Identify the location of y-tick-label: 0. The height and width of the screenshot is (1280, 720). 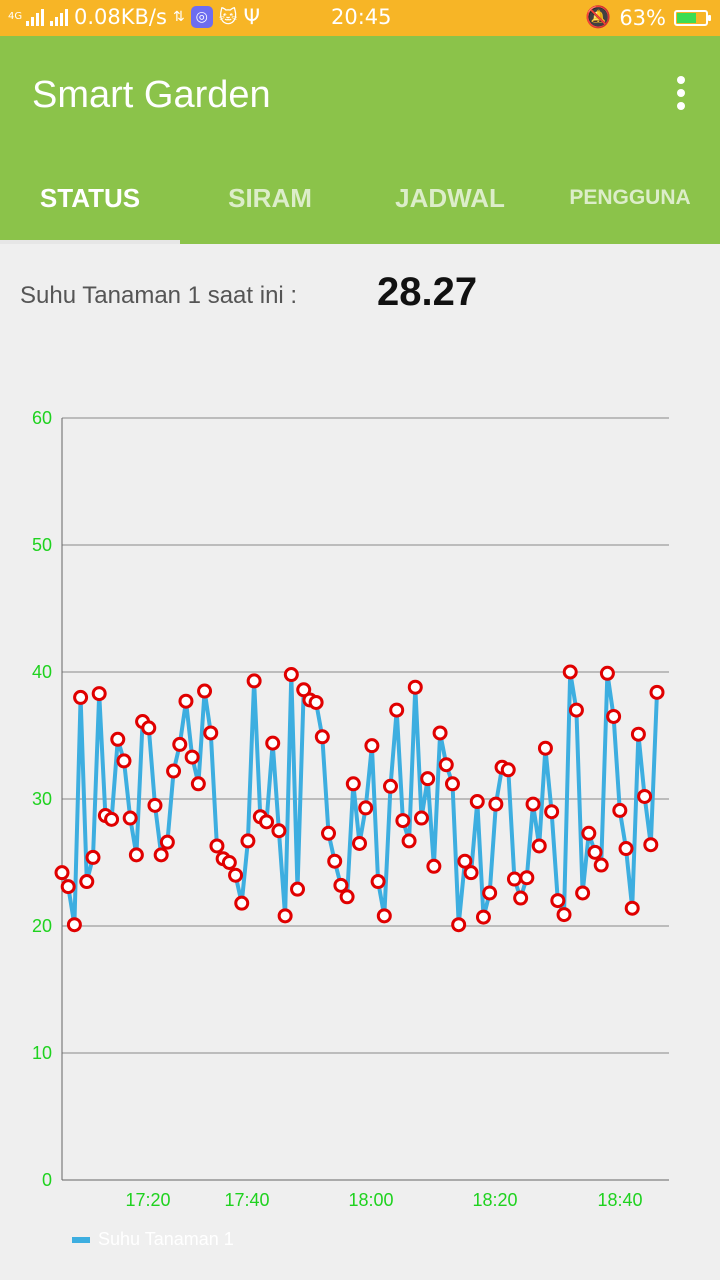
(47, 1180).